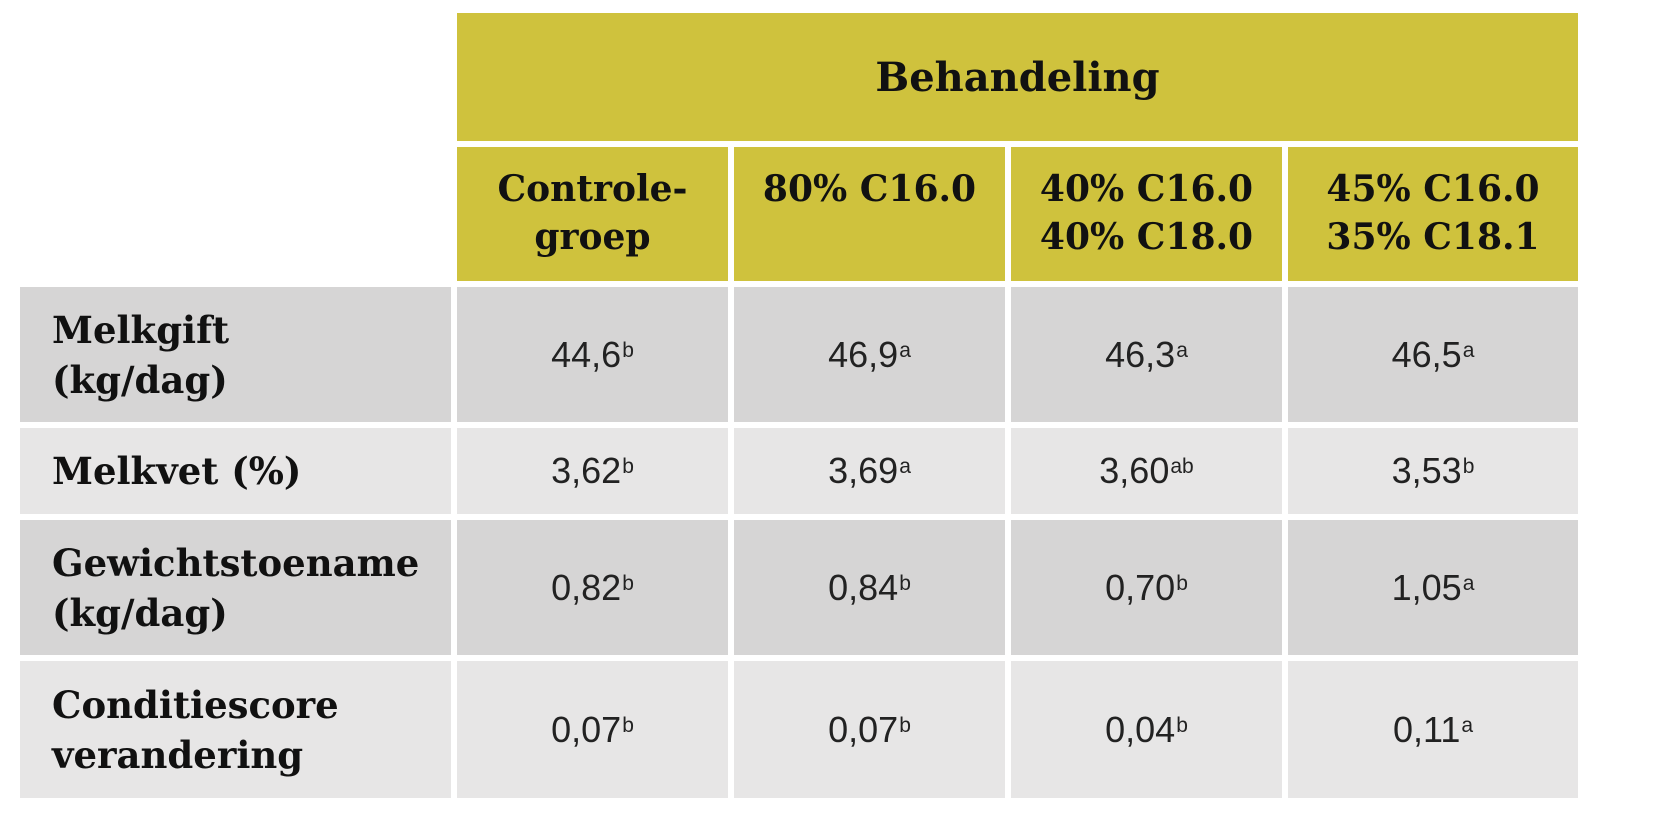 This screenshot has width=1675, height=827. I want to click on column-header-40-c16-40-c18: 40% C16.0 40% C18.0, so click(1146, 214).